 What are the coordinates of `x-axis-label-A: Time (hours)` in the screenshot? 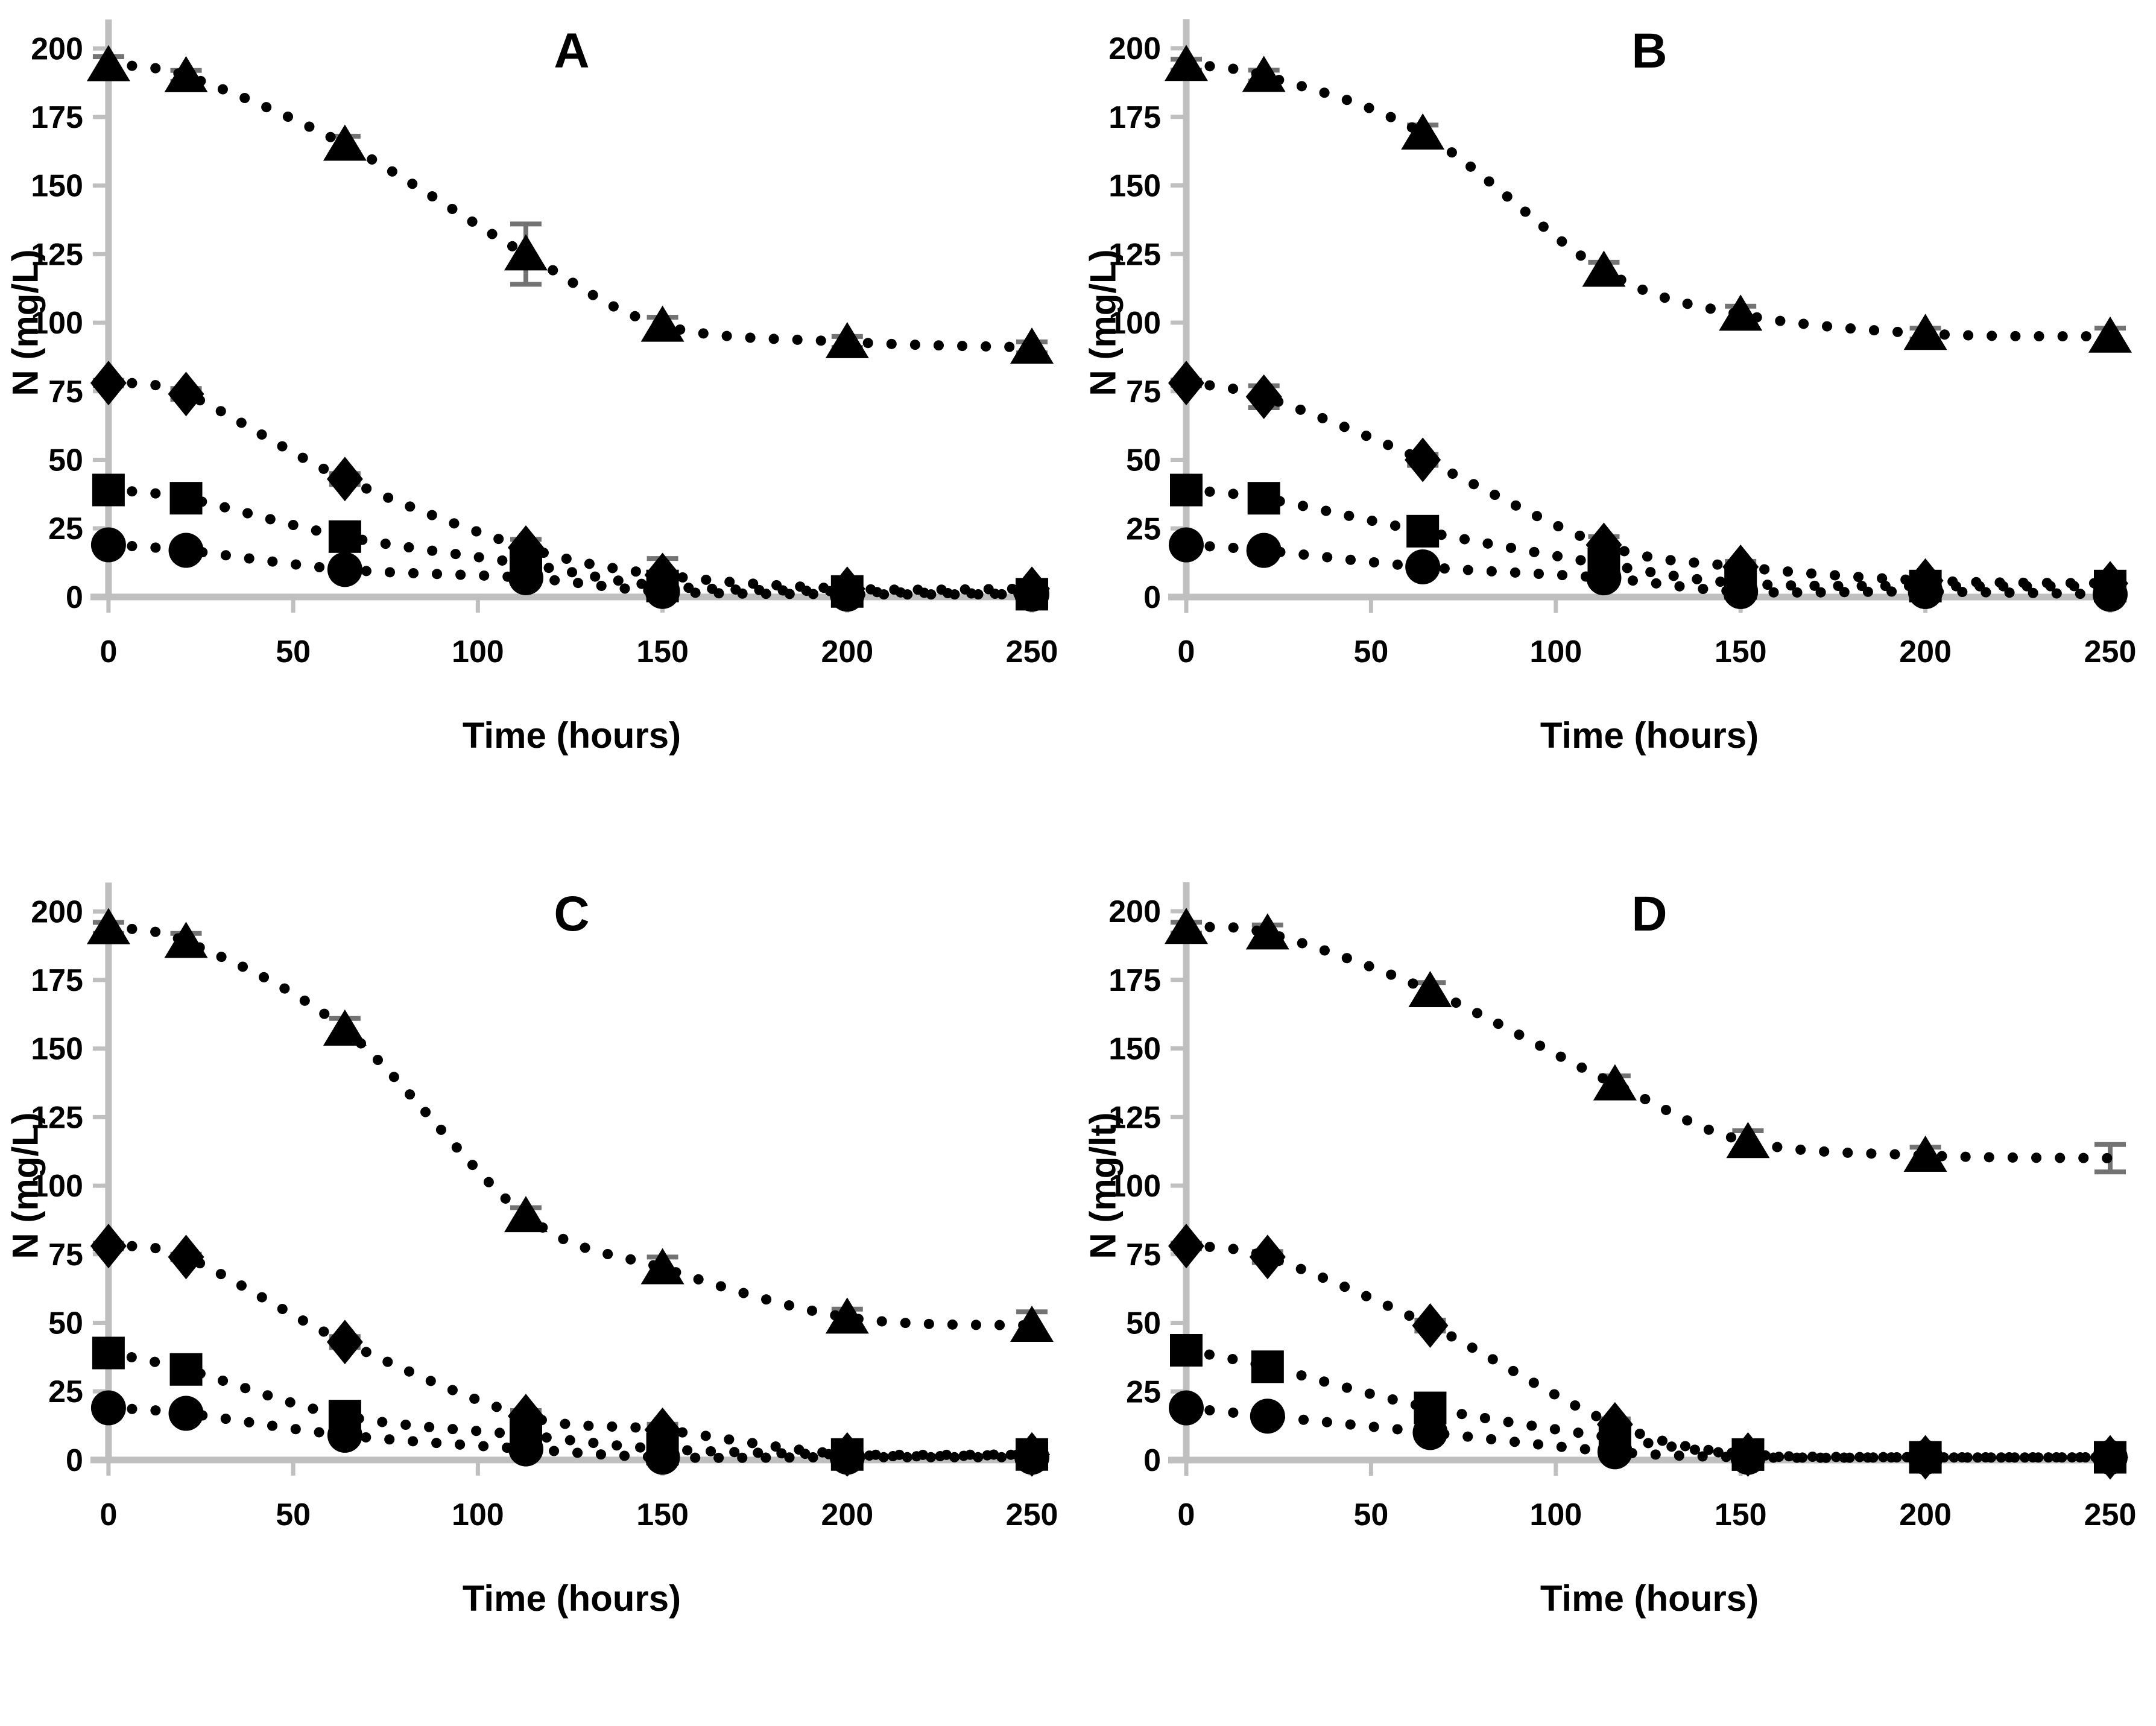 It's located at (571, 735).